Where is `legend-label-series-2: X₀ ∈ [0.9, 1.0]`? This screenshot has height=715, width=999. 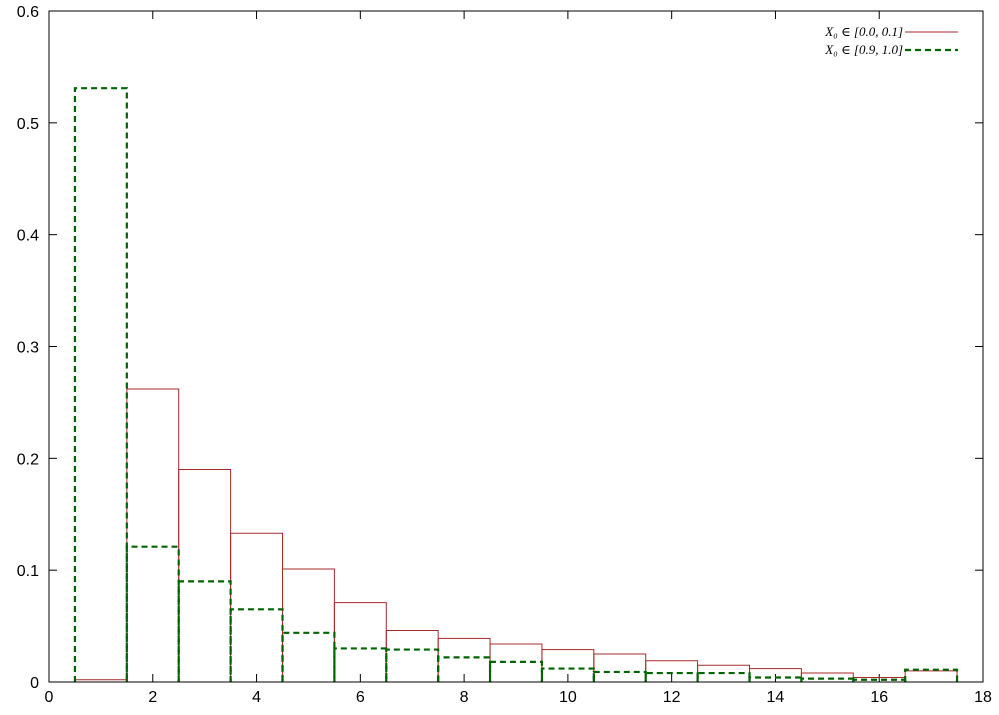
legend-label-series-2: X₀ ∈ [0.9, 1.0] is located at coordinates (863, 49).